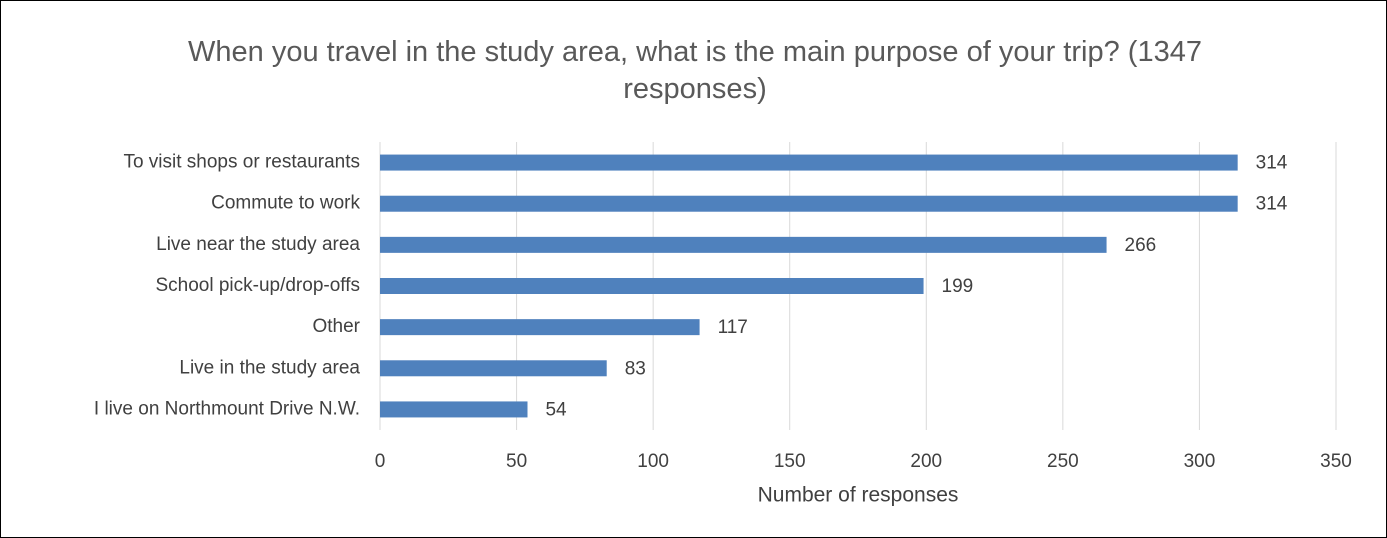 This screenshot has width=1387, height=538. Describe the element at coordinates (257, 285) in the screenshot. I see `y-tick-label: School pick-up/drop-offs` at that location.